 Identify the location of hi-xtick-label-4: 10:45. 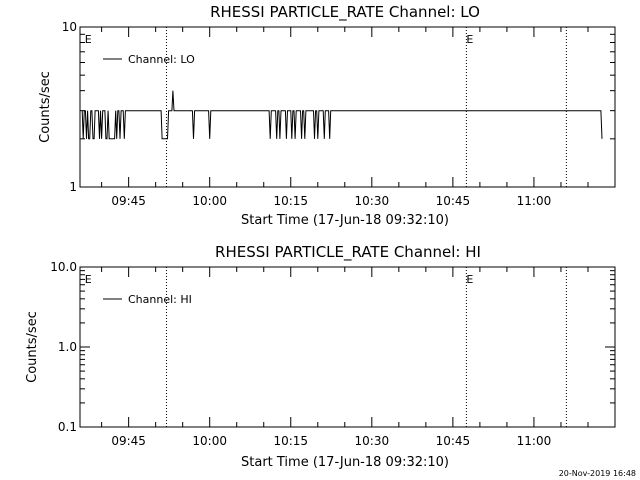
(453, 441).